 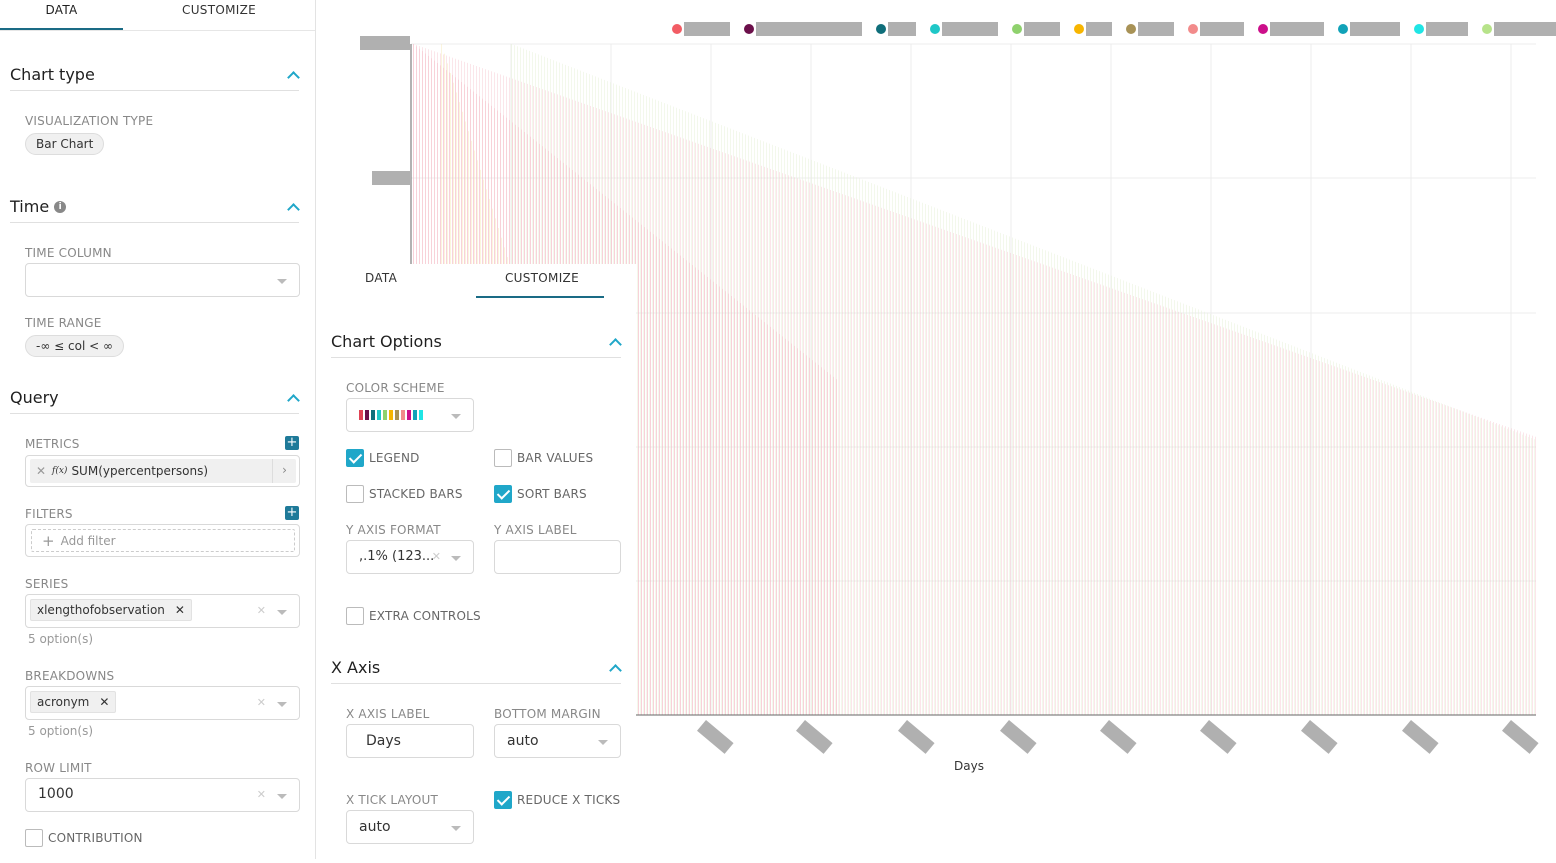 I want to click on color-scheme-select, so click(x=410, y=415).